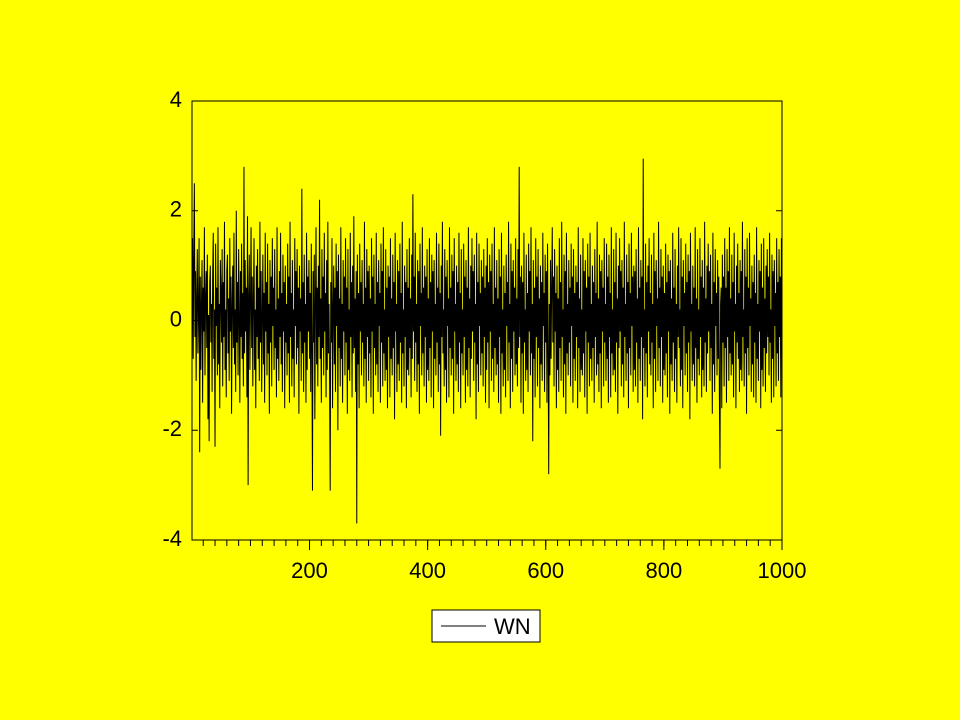 The image size is (960, 720). I want to click on y-tick-label: 0, so click(176, 318).